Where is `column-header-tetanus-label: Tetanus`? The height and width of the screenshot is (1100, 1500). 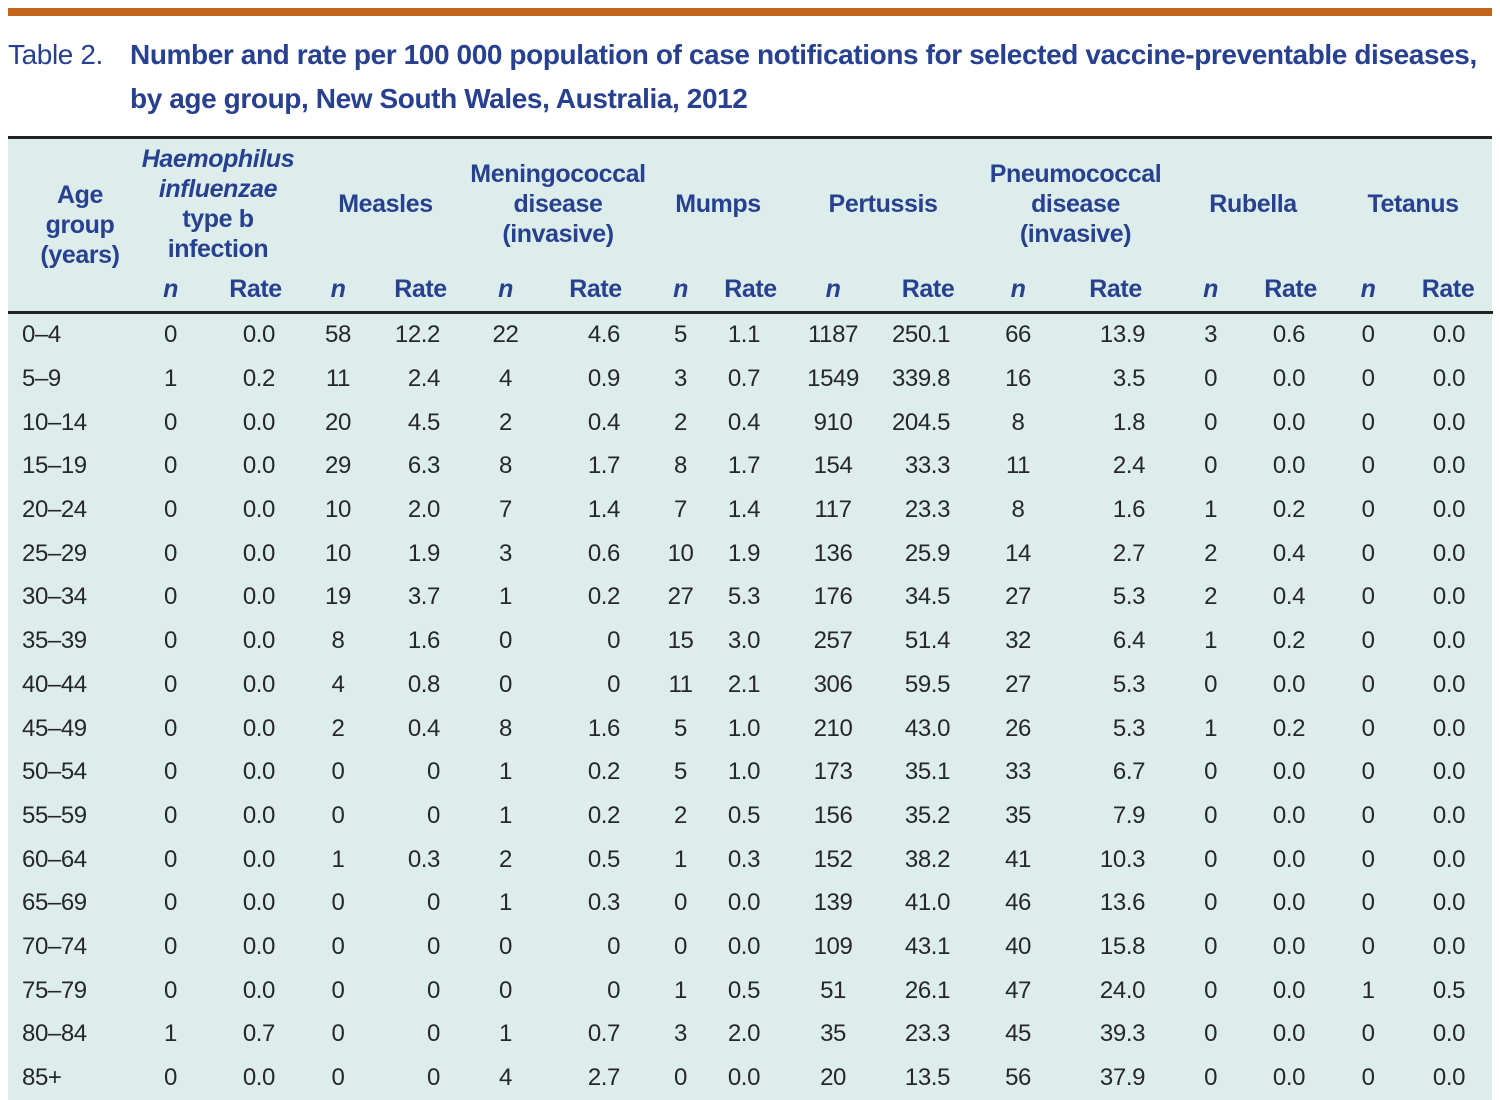 column-header-tetanus-label: Tetanus is located at coordinates (1413, 204).